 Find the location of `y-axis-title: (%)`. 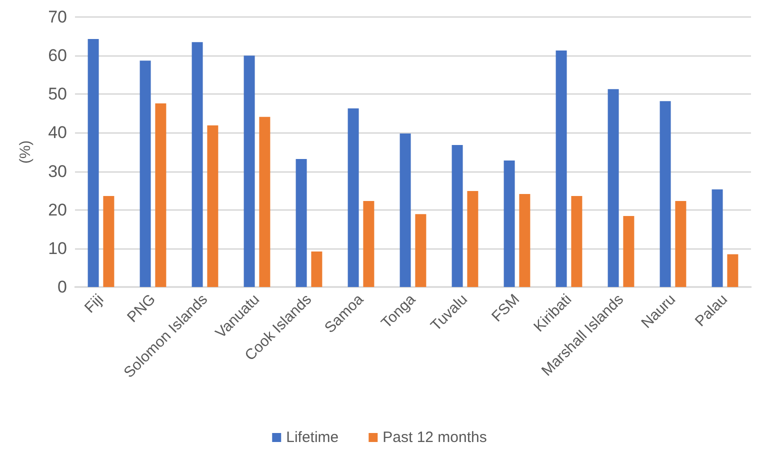

y-axis-title: (%) is located at coordinates (25, 152).